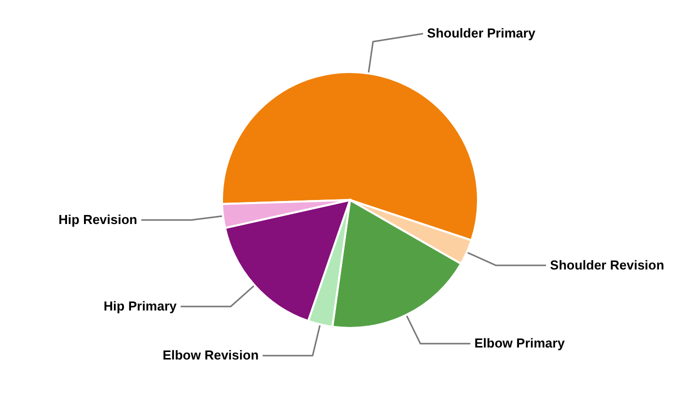  I want to click on slice-label: Elbow Revision, so click(210, 355).